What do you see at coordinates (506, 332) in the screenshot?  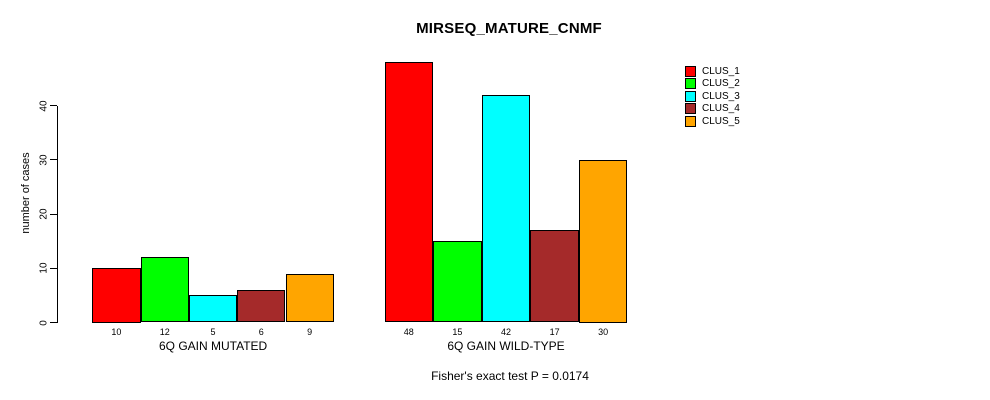 I see `bar-value-label: 42` at bounding box center [506, 332].